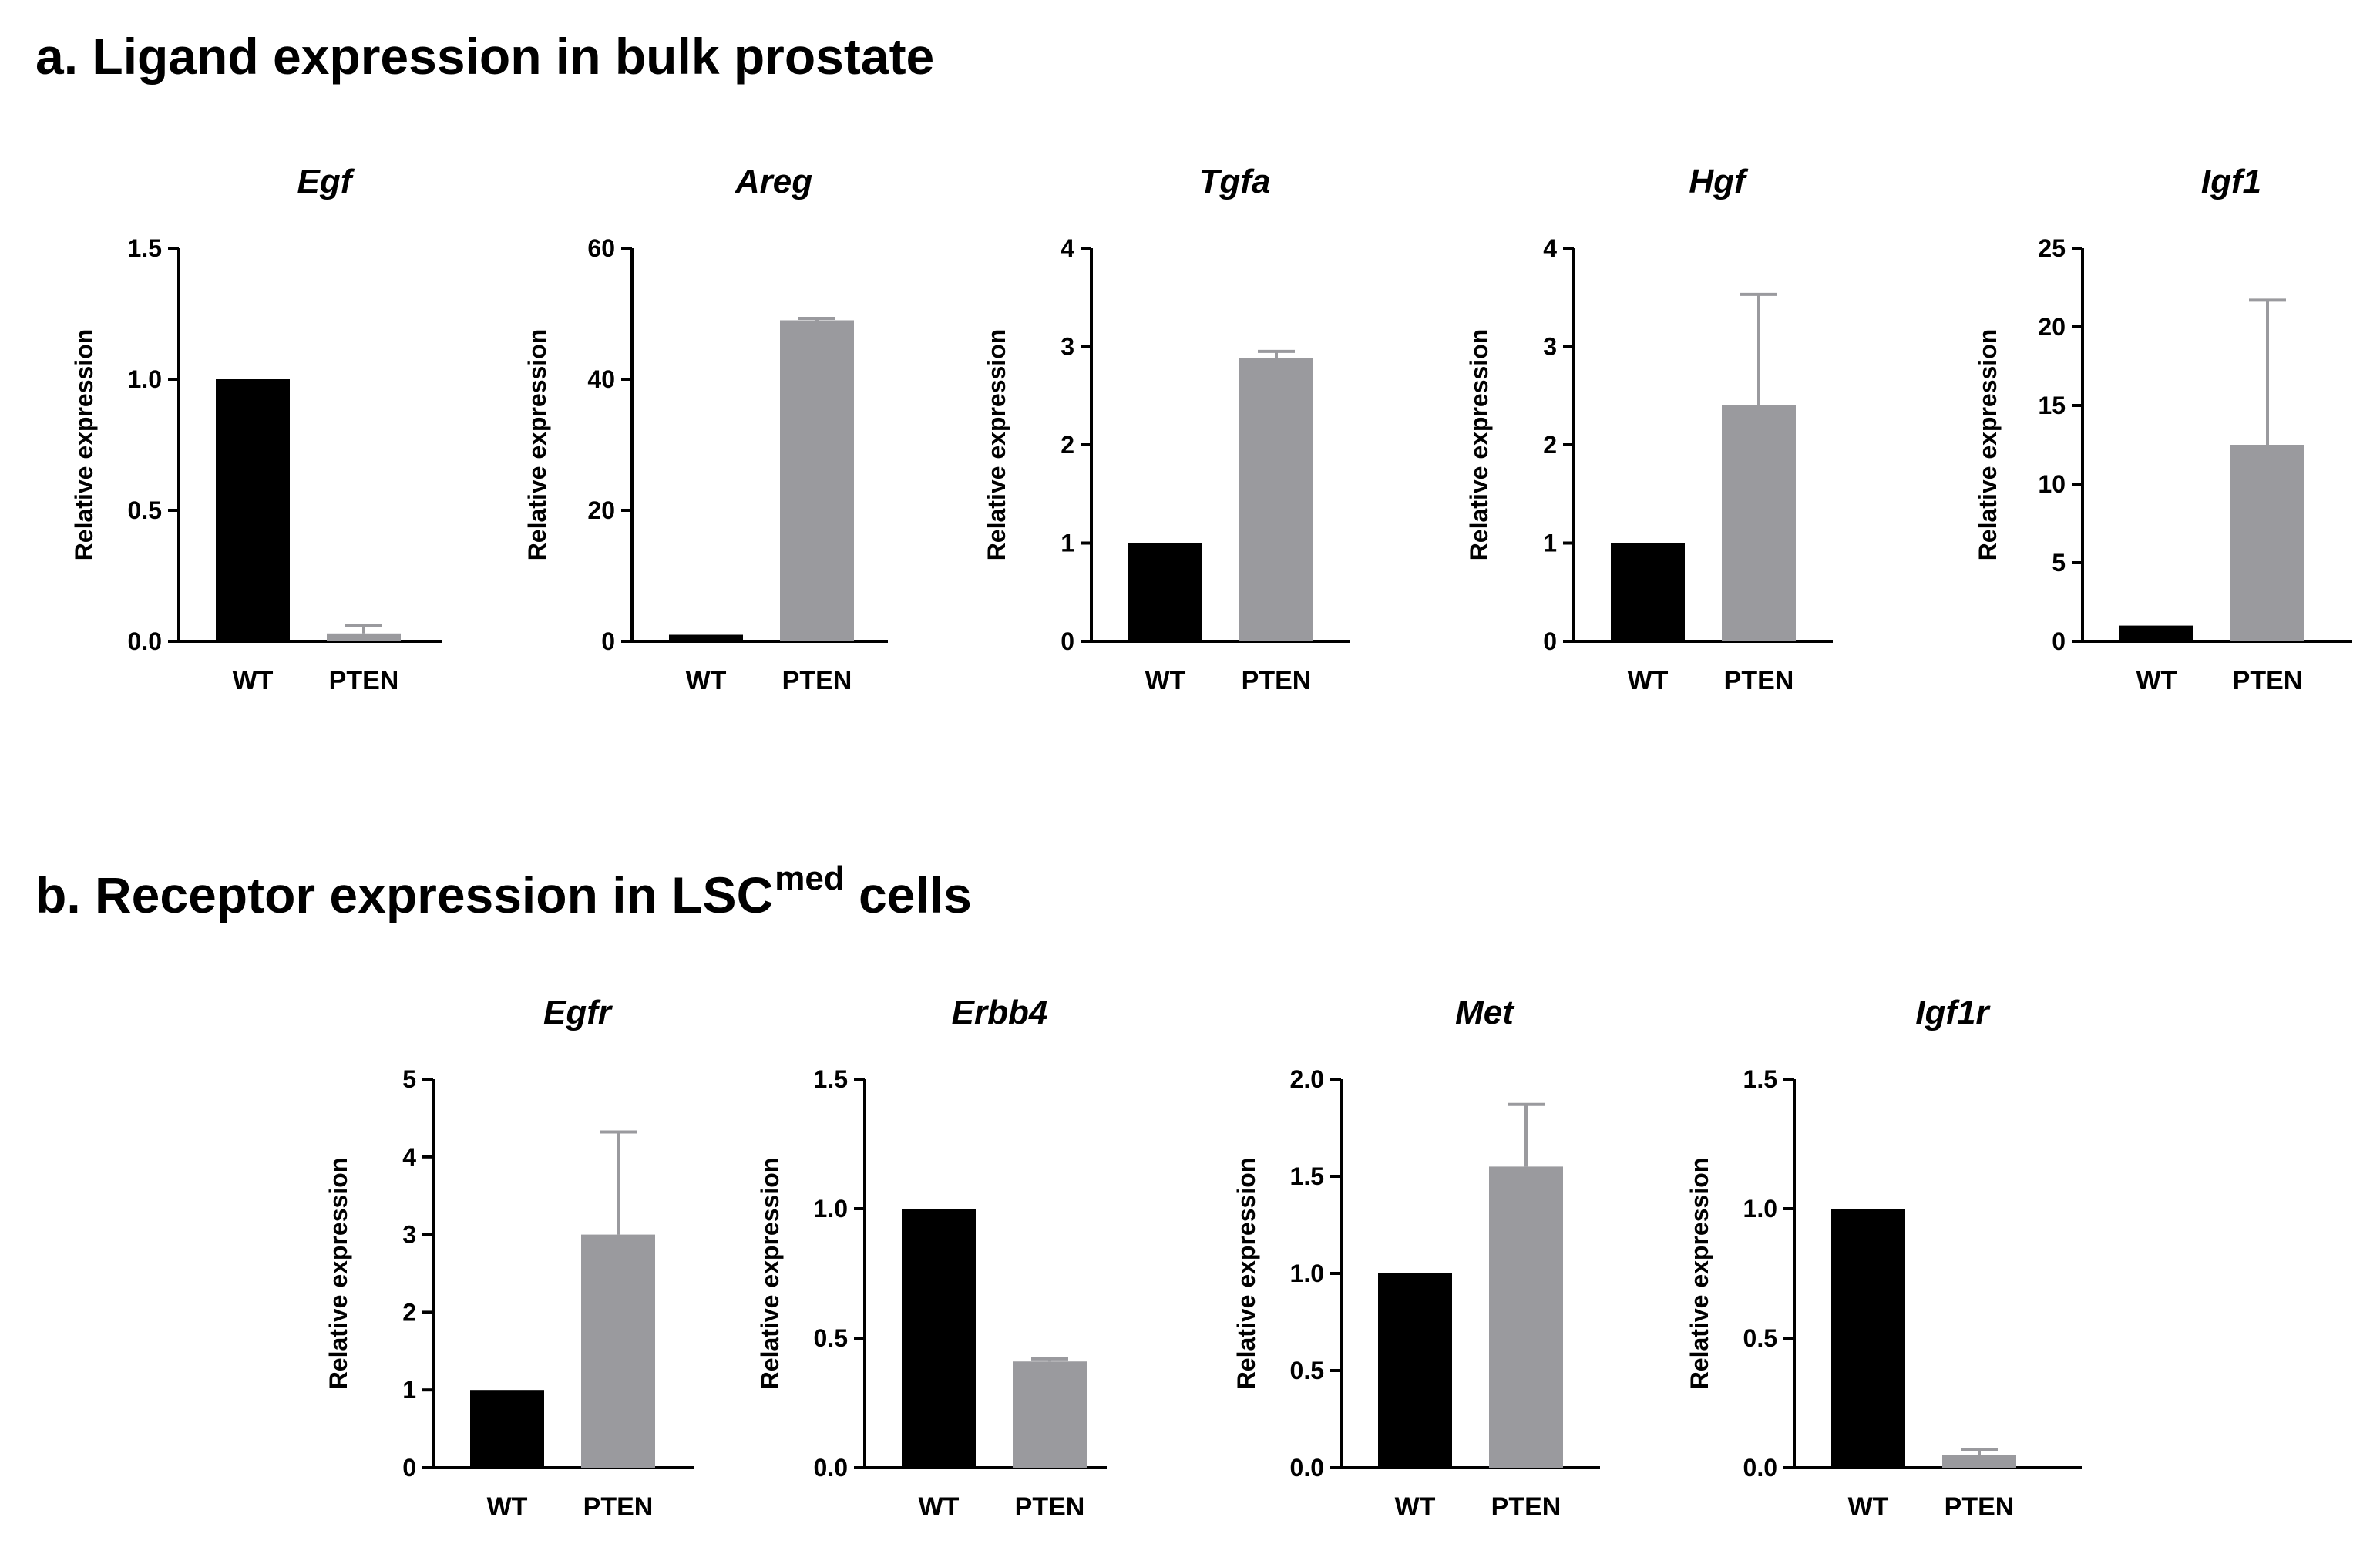  Describe the element at coordinates (2231, 182) in the screenshot. I see `chart-title: Igf1` at that location.